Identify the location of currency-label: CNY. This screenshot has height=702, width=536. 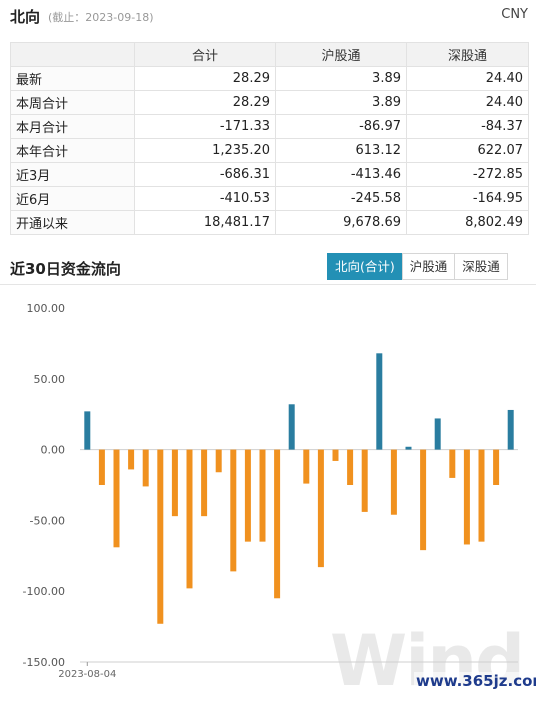
(514, 14).